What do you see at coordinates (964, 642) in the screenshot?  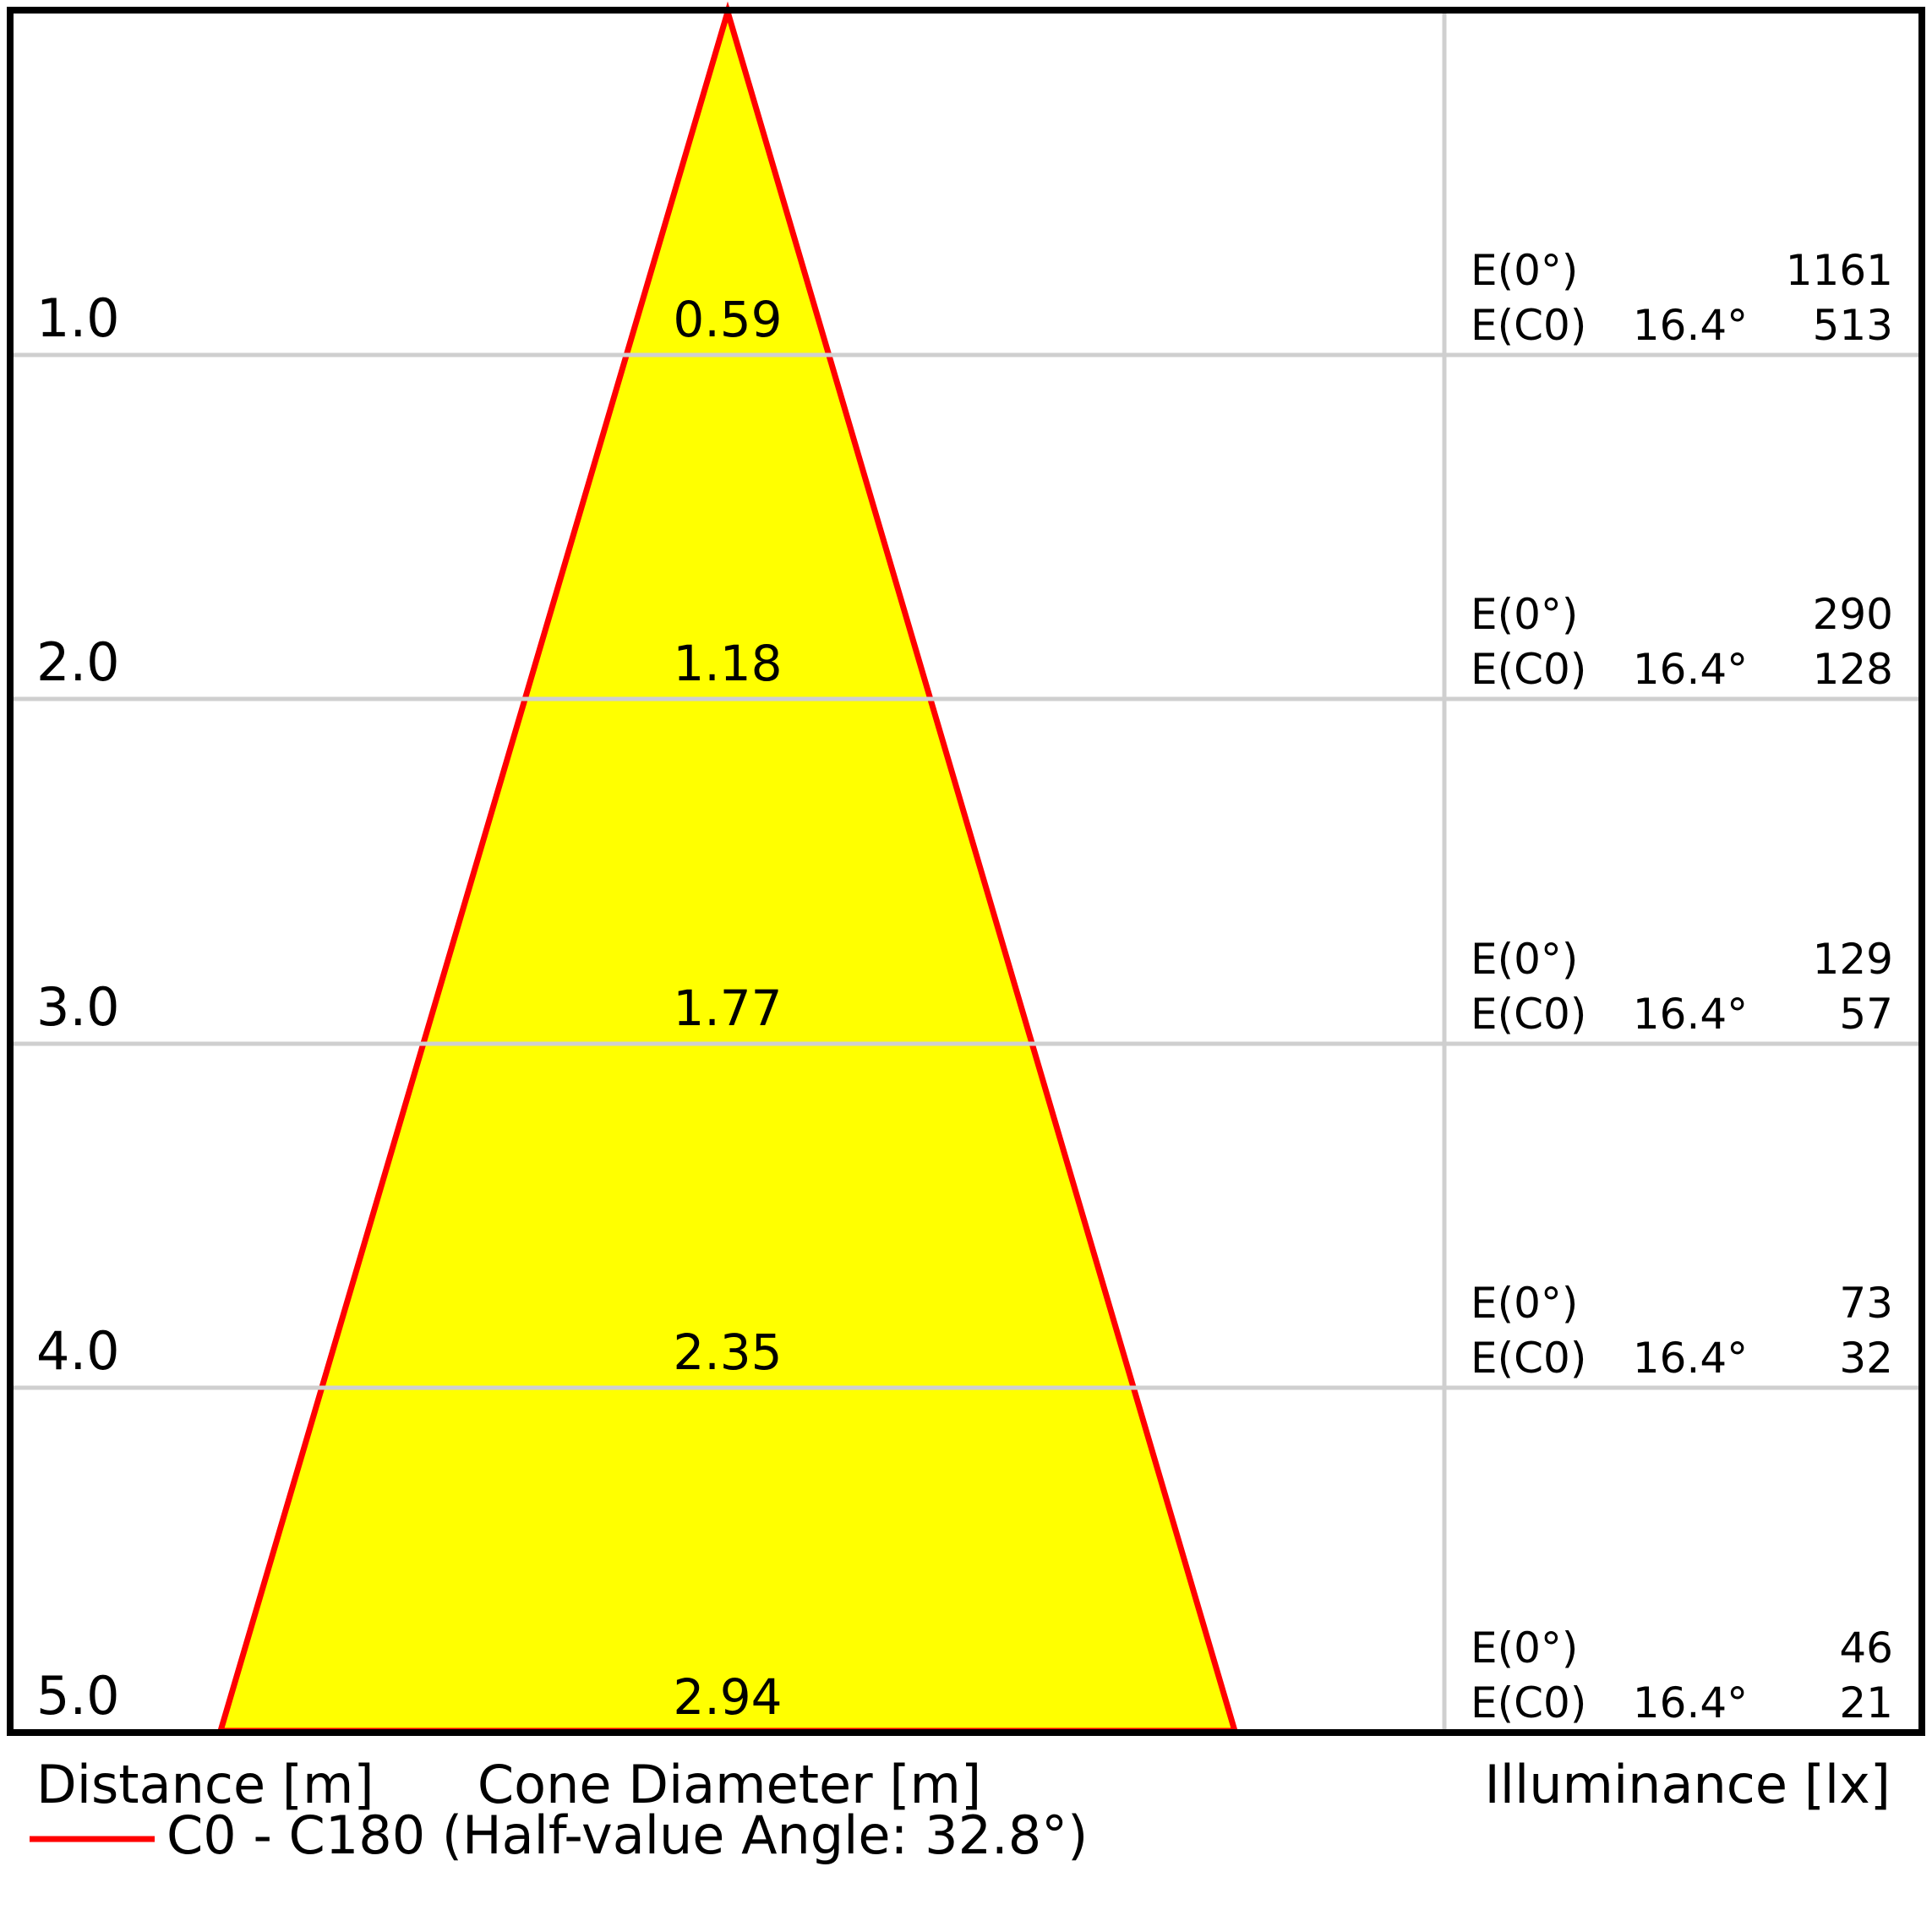 I see `row-2m: 2.0 1.18 E(0°) 290 E(C0) 16.4° 128` at bounding box center [964, 642].